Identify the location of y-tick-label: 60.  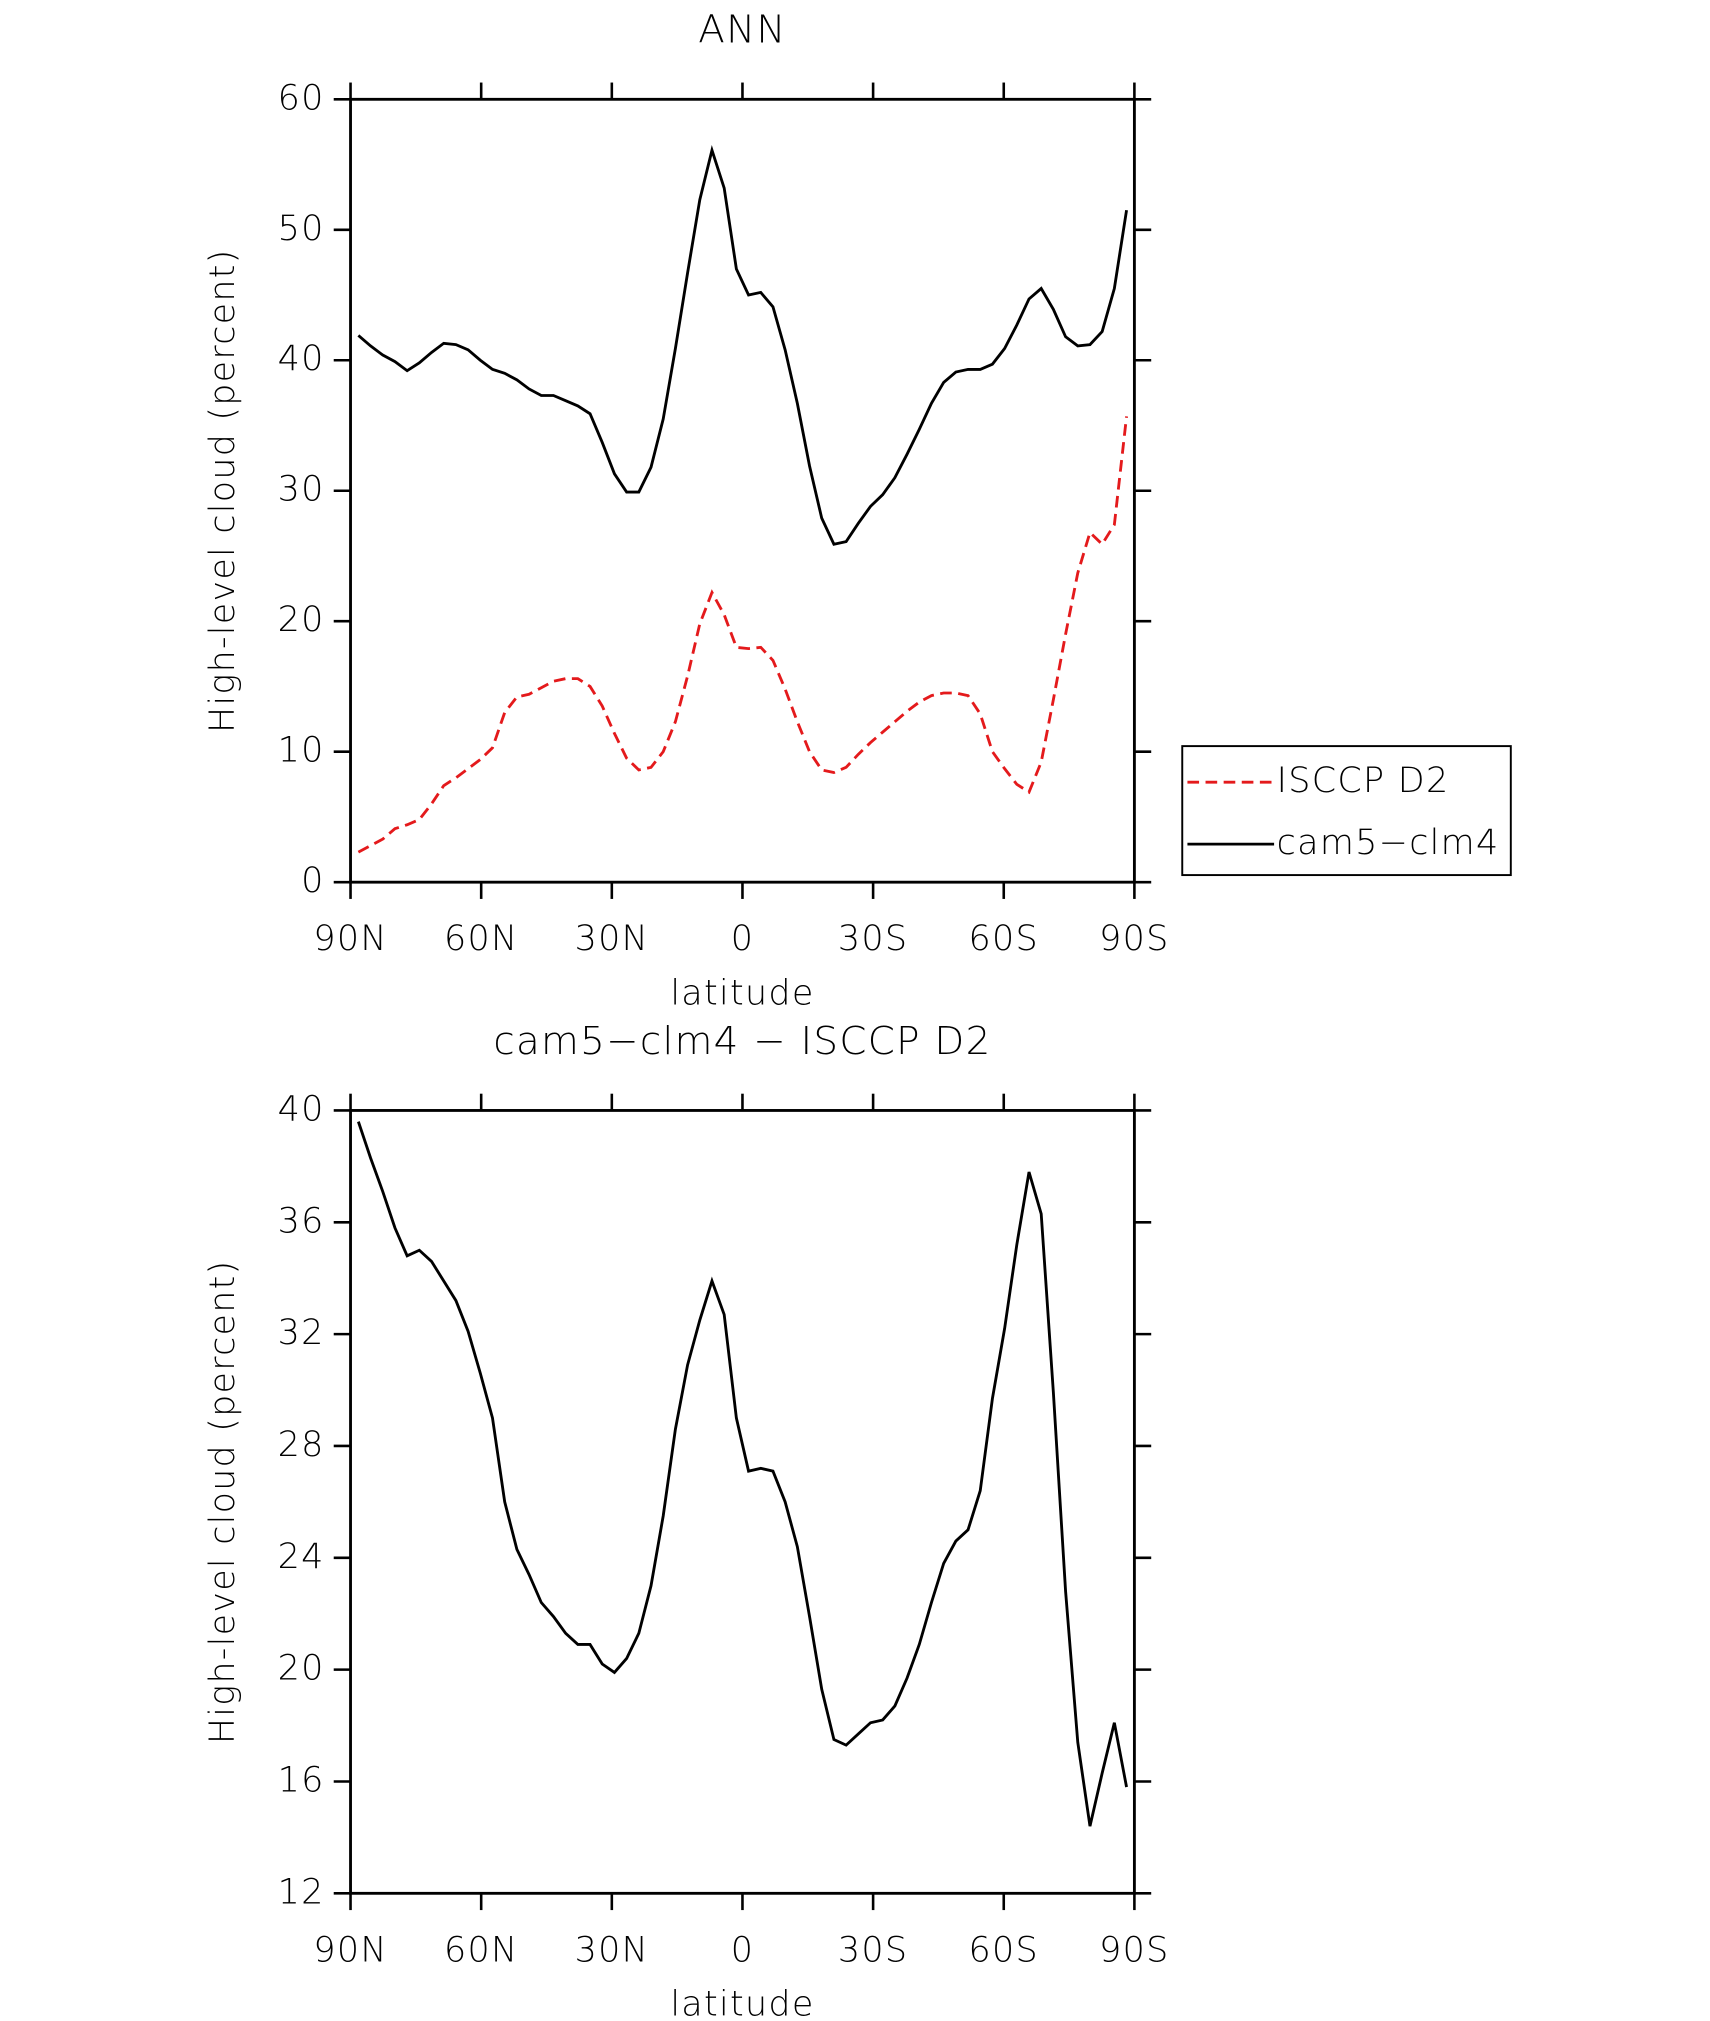
(301, 98).